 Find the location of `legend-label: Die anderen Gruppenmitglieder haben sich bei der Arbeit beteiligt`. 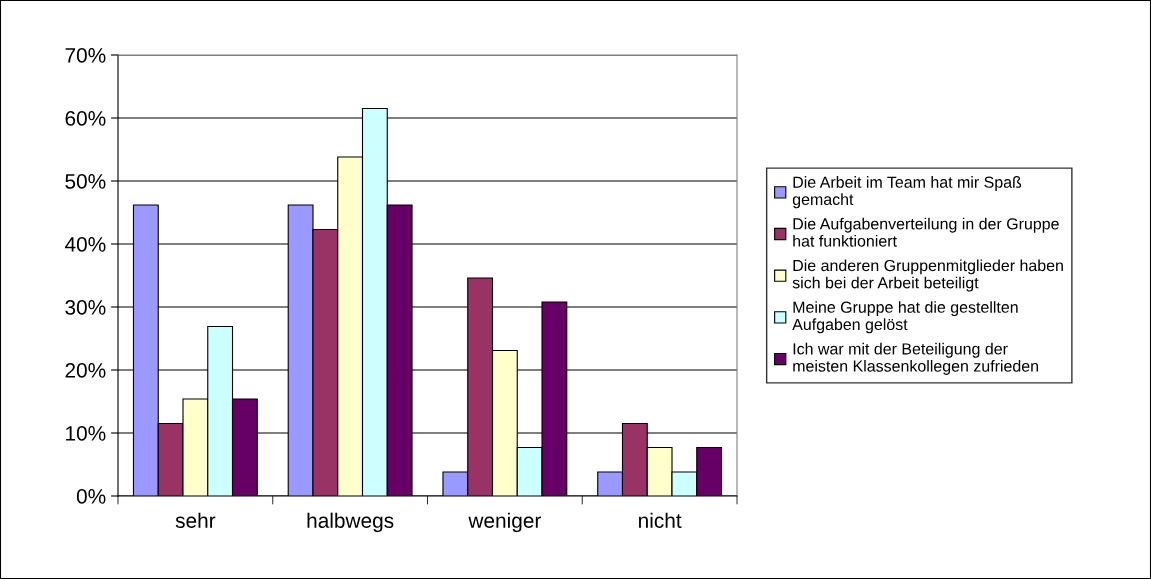

legend-label: Die anderen Gruppenmitglieder haben sich bei der Arbeit beteiligt is located at coordinates (927, 275).